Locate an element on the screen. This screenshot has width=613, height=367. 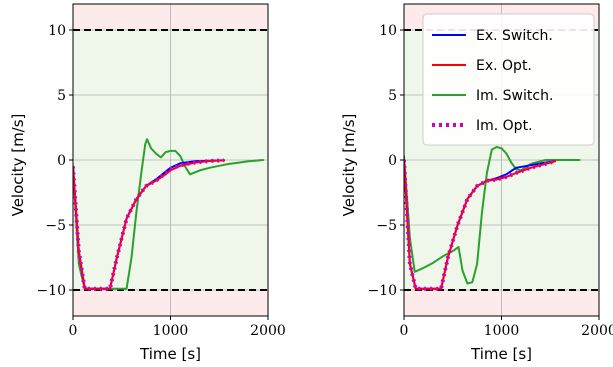
legend-entry-label: Im. Opt. is located at coordinates (504, 126).